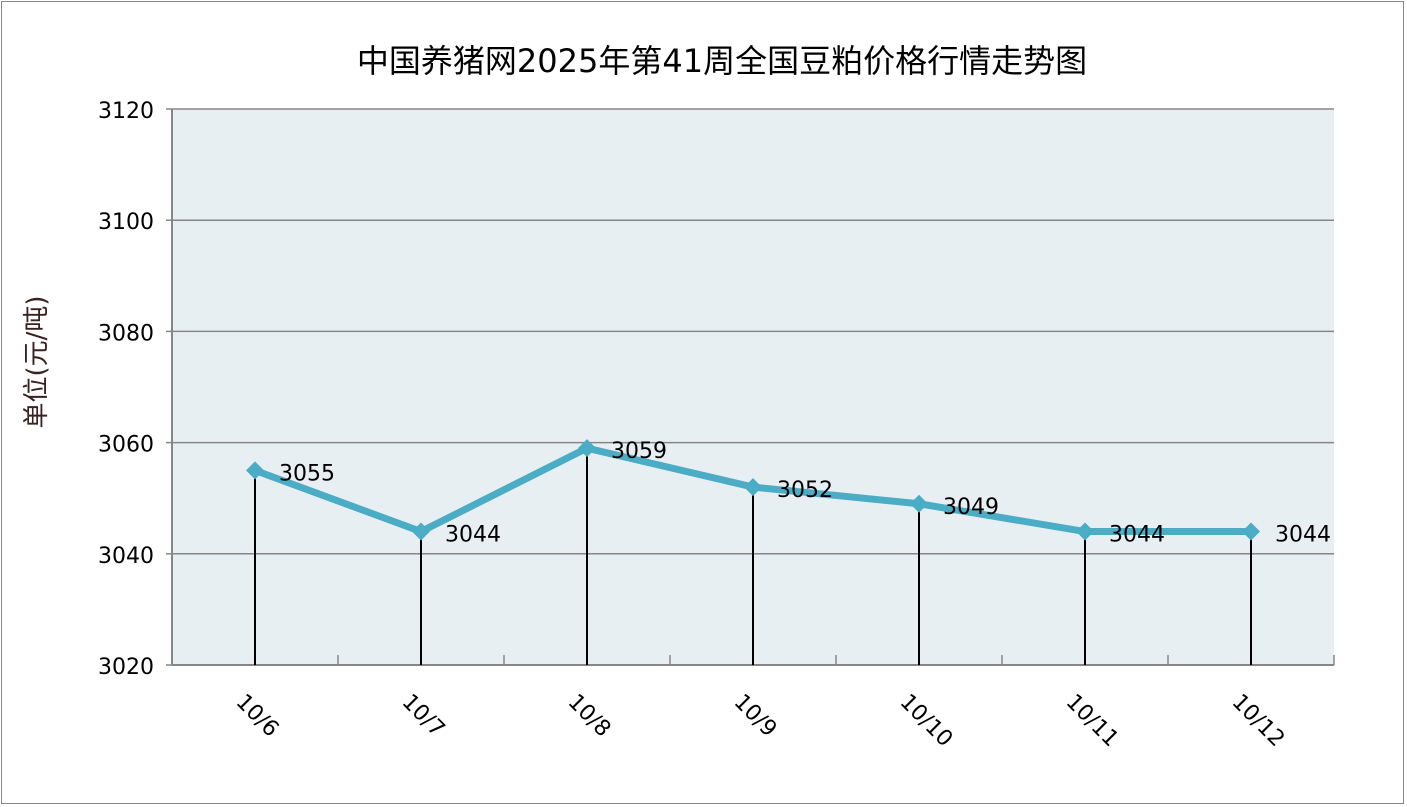  I want to click on y-tick-label: 3120, so click(126, 111).